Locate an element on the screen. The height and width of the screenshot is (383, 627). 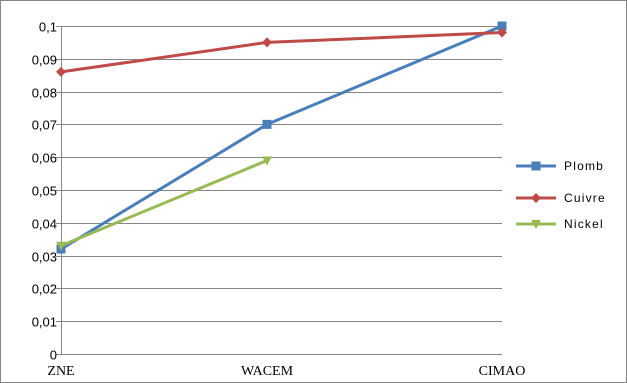
legend-item-plomb: Plomb is located at coordinates (560, 166).